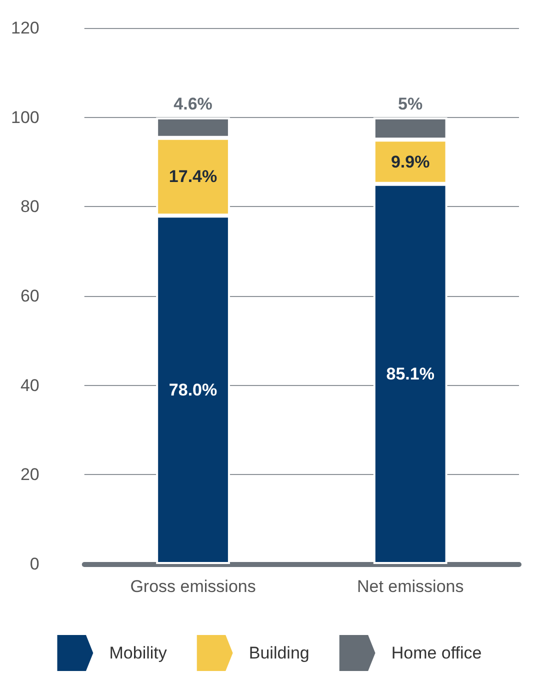 Image resolution: width=537 pixels, height=690 pixels. I want to click on data-label: 78.0%, so click(193, 390).